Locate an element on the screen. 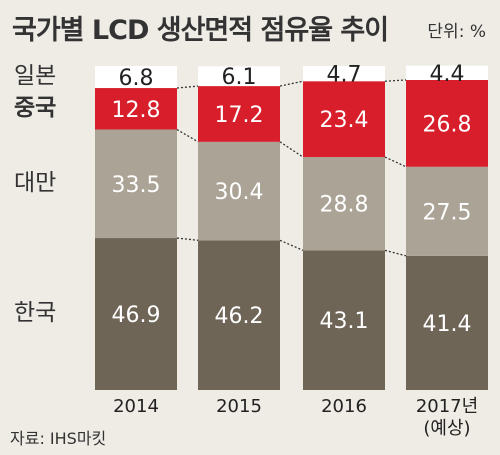 The height and width of the screenshot is (455, 500). bar-segment-대만-1 is located at coordinates (239, 191).